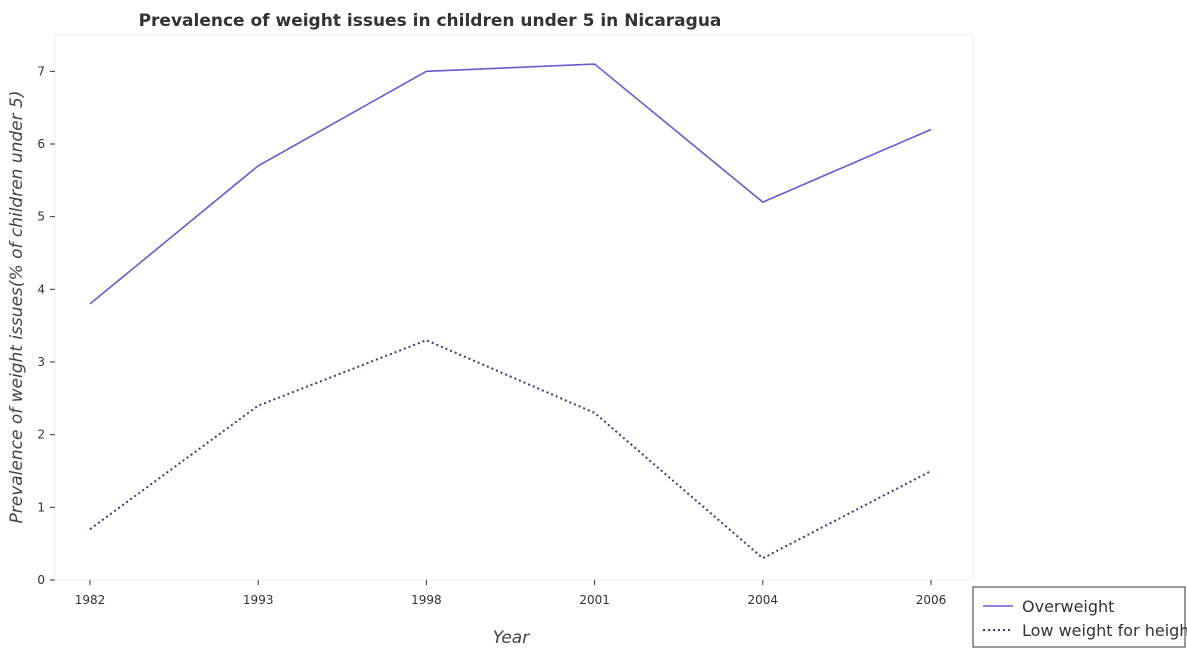 This screenshot has width=1187, height=654. What do you see at coordinates (258, 600) in the screenshot?
I see `x-tick-label: 1993` at bounding box center [258, 600].